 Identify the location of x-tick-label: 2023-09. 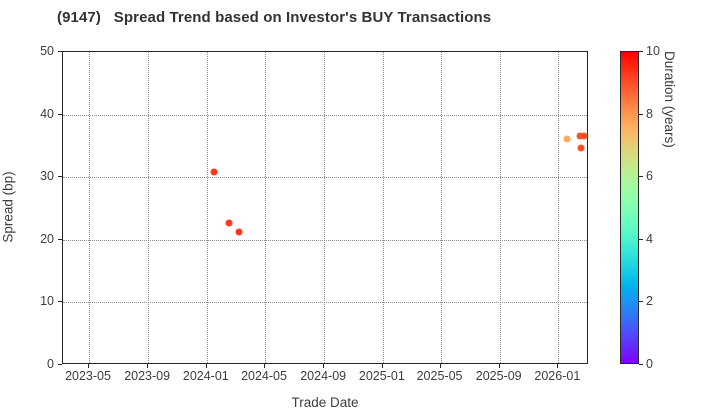
(147, 376).